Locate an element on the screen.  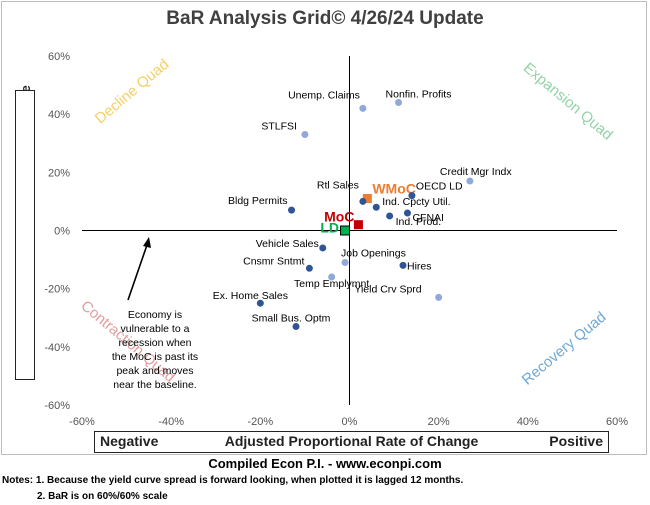
point-ex-home-sales is located at coordinates (260, 303).